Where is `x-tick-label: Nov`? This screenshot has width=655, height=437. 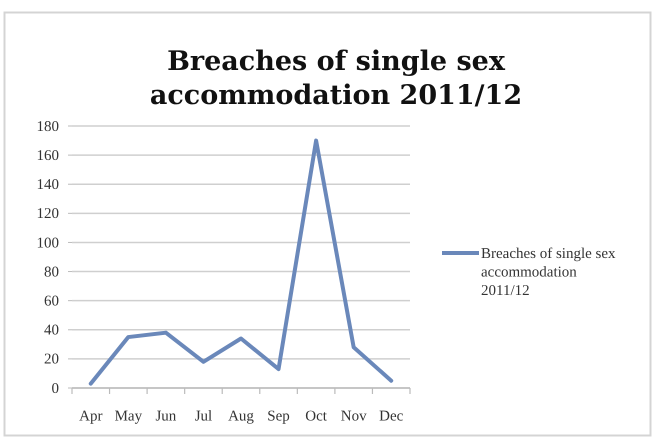 x-tick-label: Nov is located at coordinates (354, 416).